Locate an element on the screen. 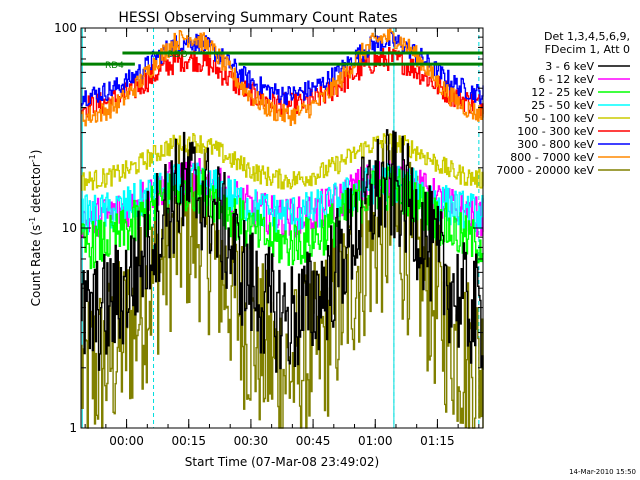  chart-title: HESSI Observing Summary Count Rates is located at coordinates (257, 18).